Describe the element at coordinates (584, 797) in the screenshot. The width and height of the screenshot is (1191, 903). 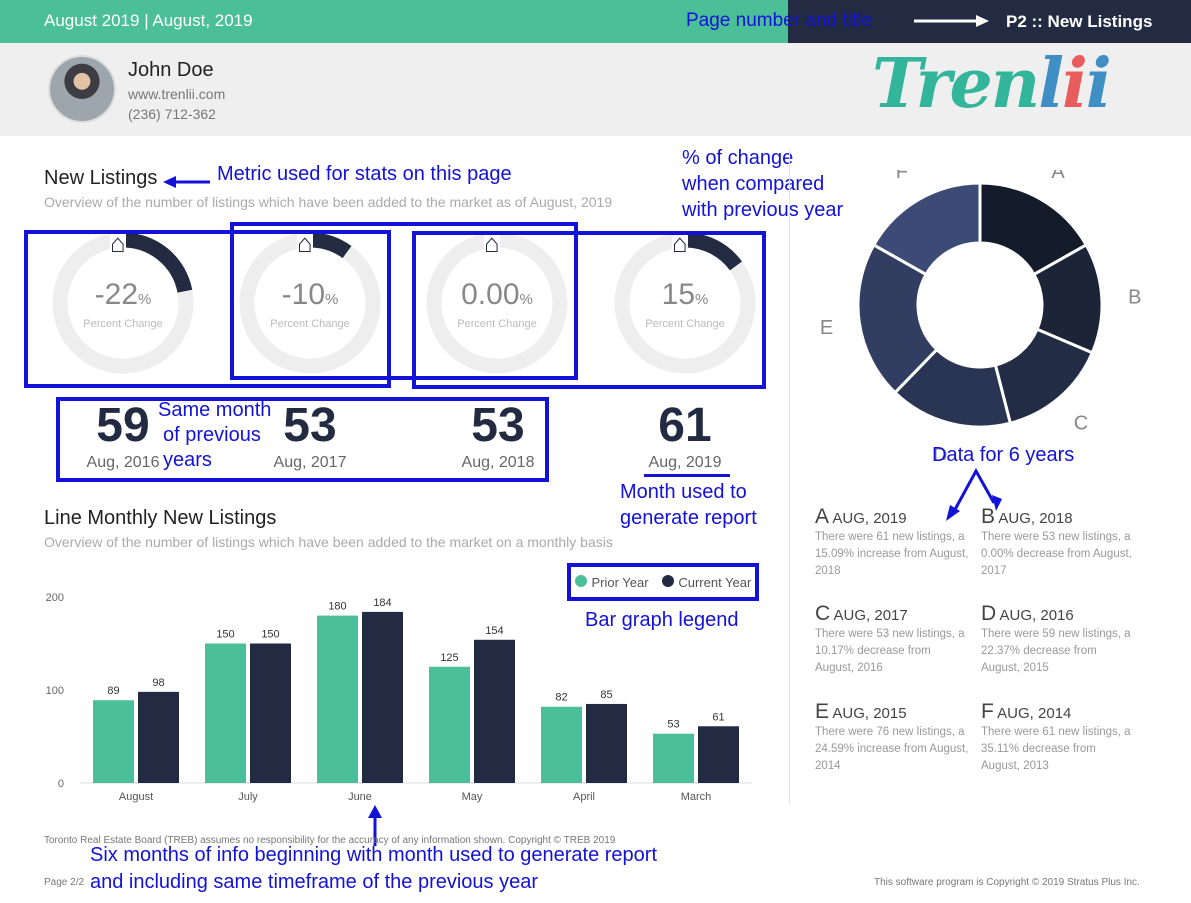
I see `x-tick-label: April` at that location.